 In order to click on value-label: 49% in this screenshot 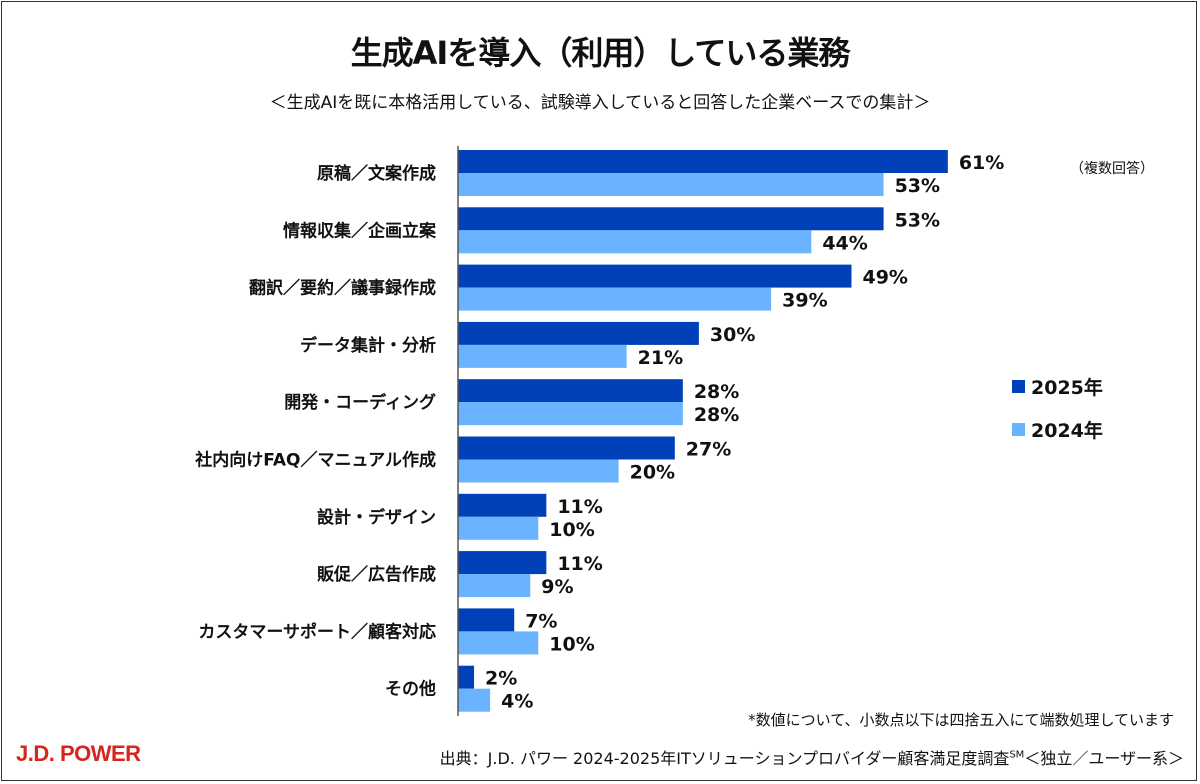, I will do `click(884, 278)`.